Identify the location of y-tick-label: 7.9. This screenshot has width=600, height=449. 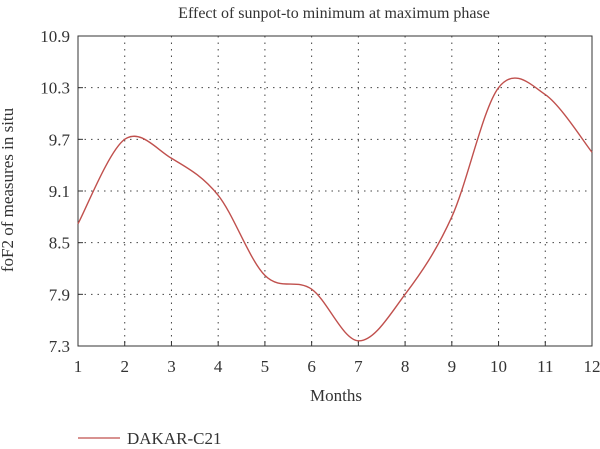
(59, 294).